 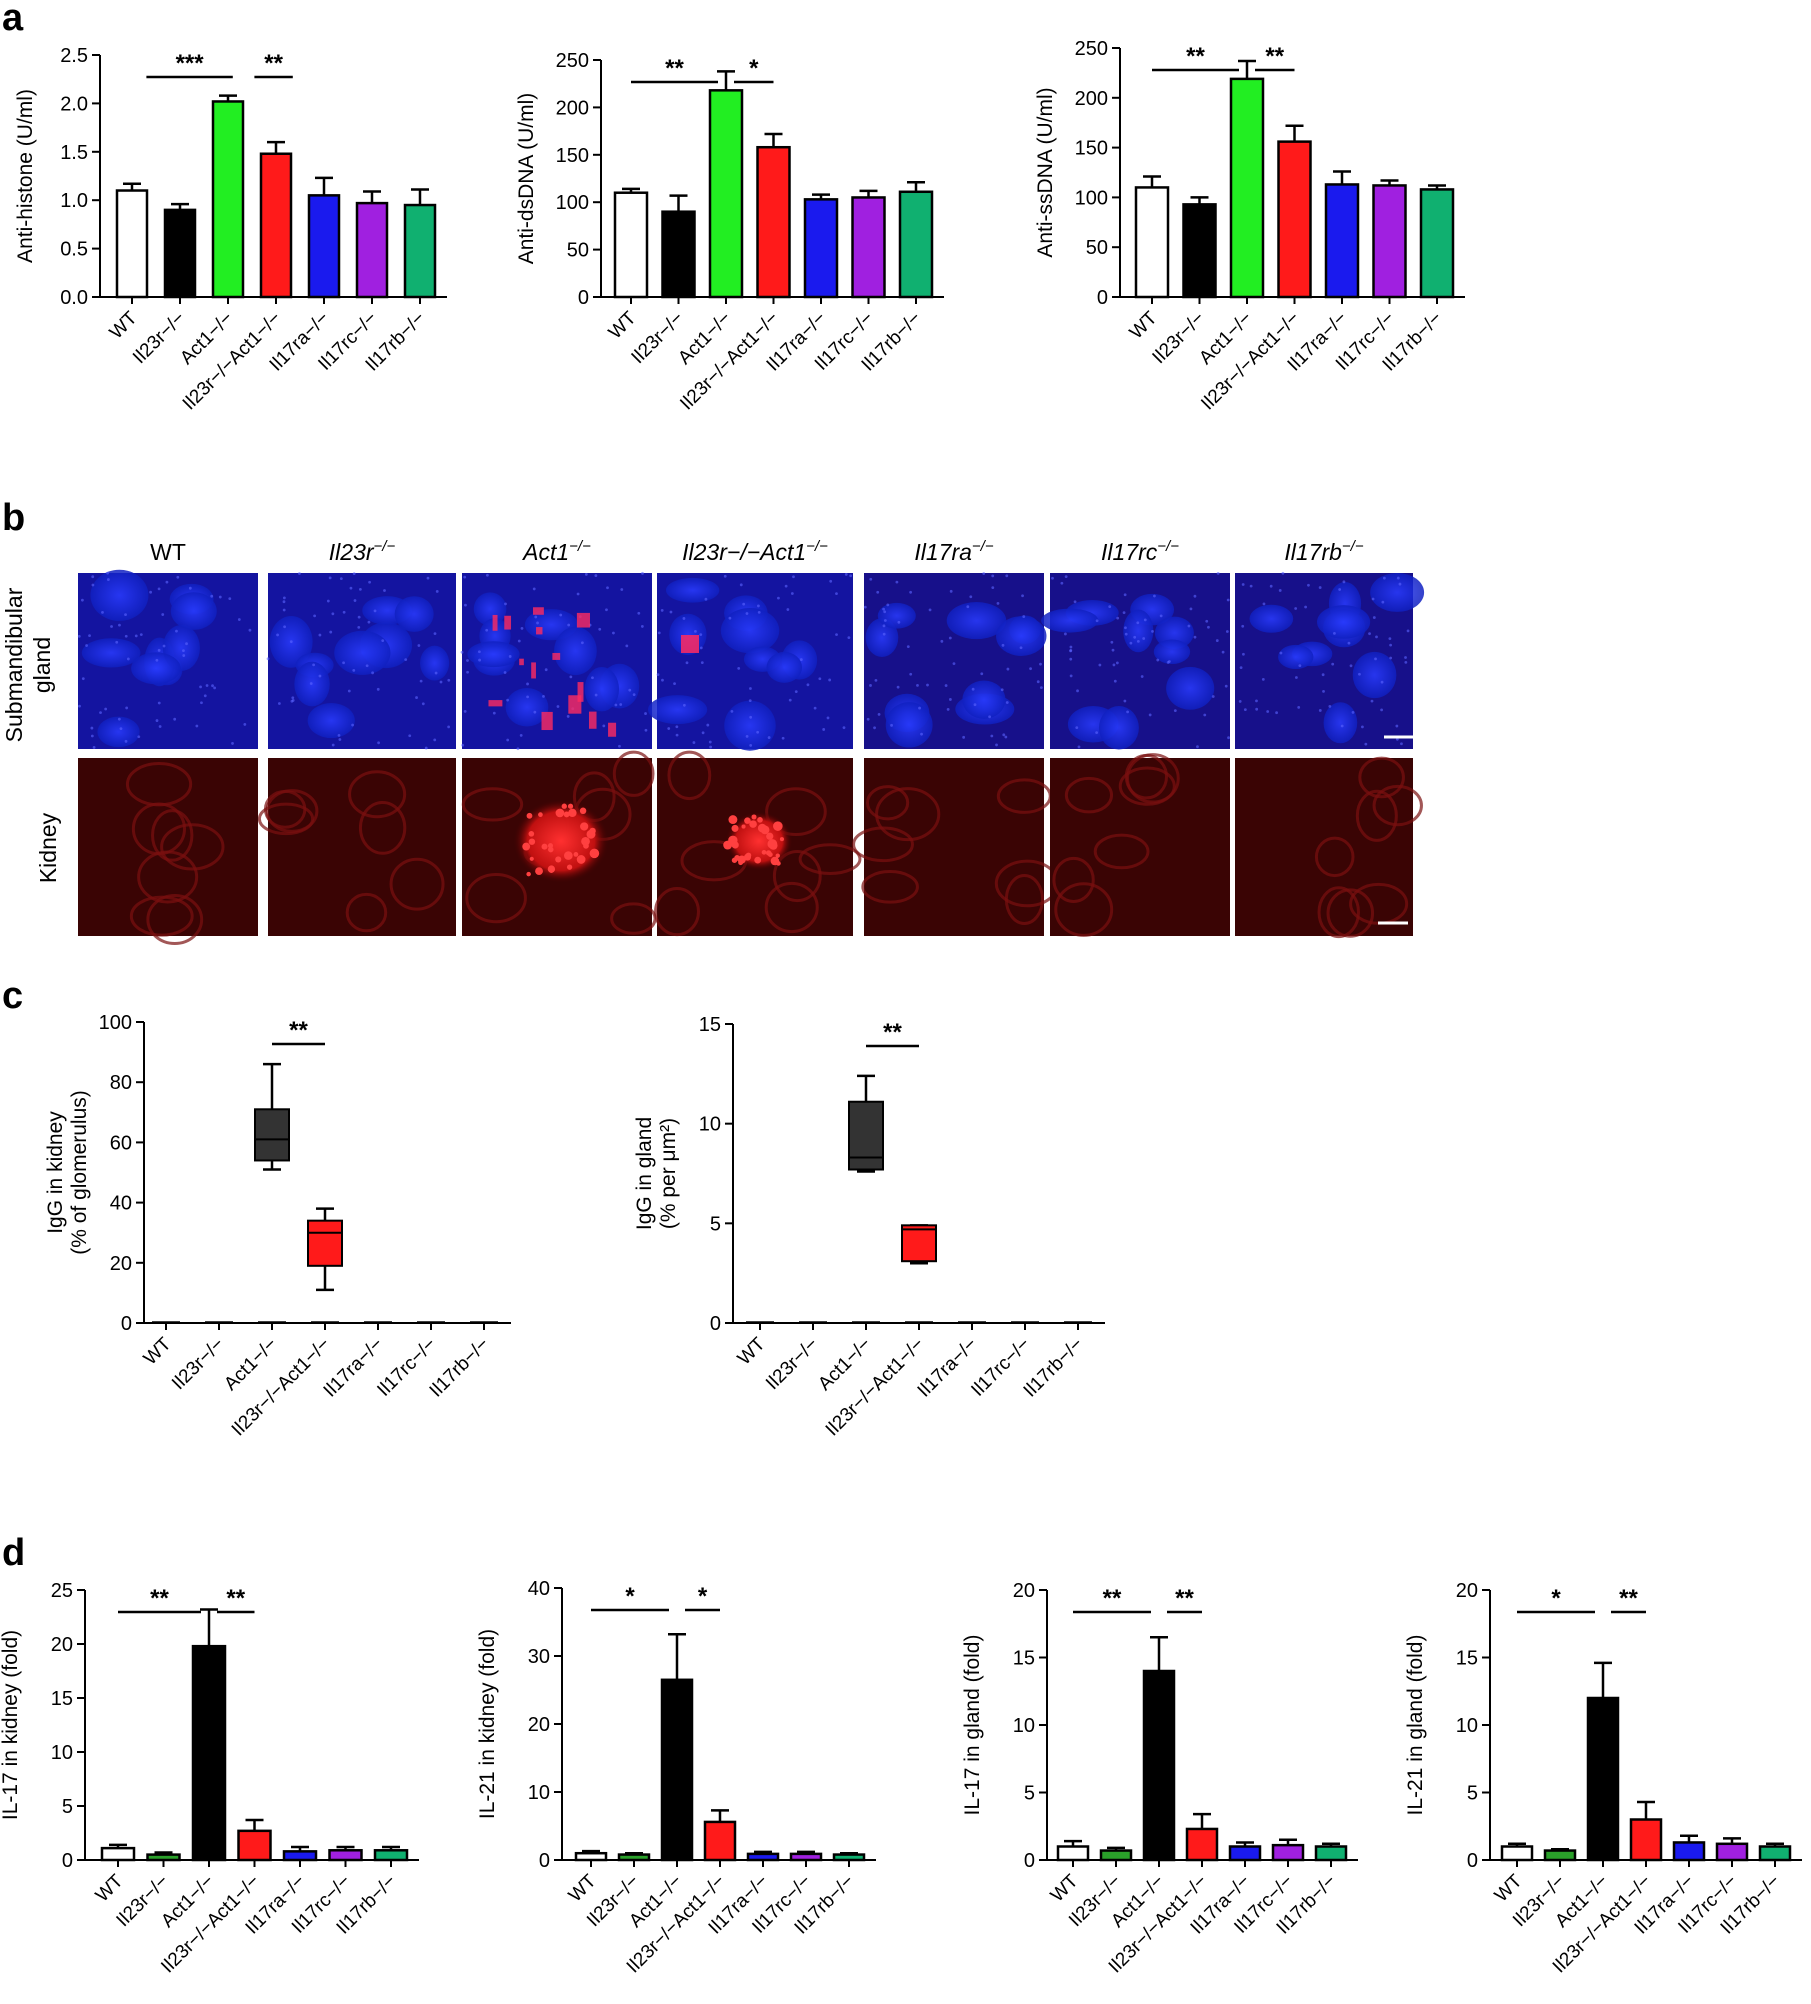 I want to click on y-tick-label: 0.0, so click(x=74, y=298).